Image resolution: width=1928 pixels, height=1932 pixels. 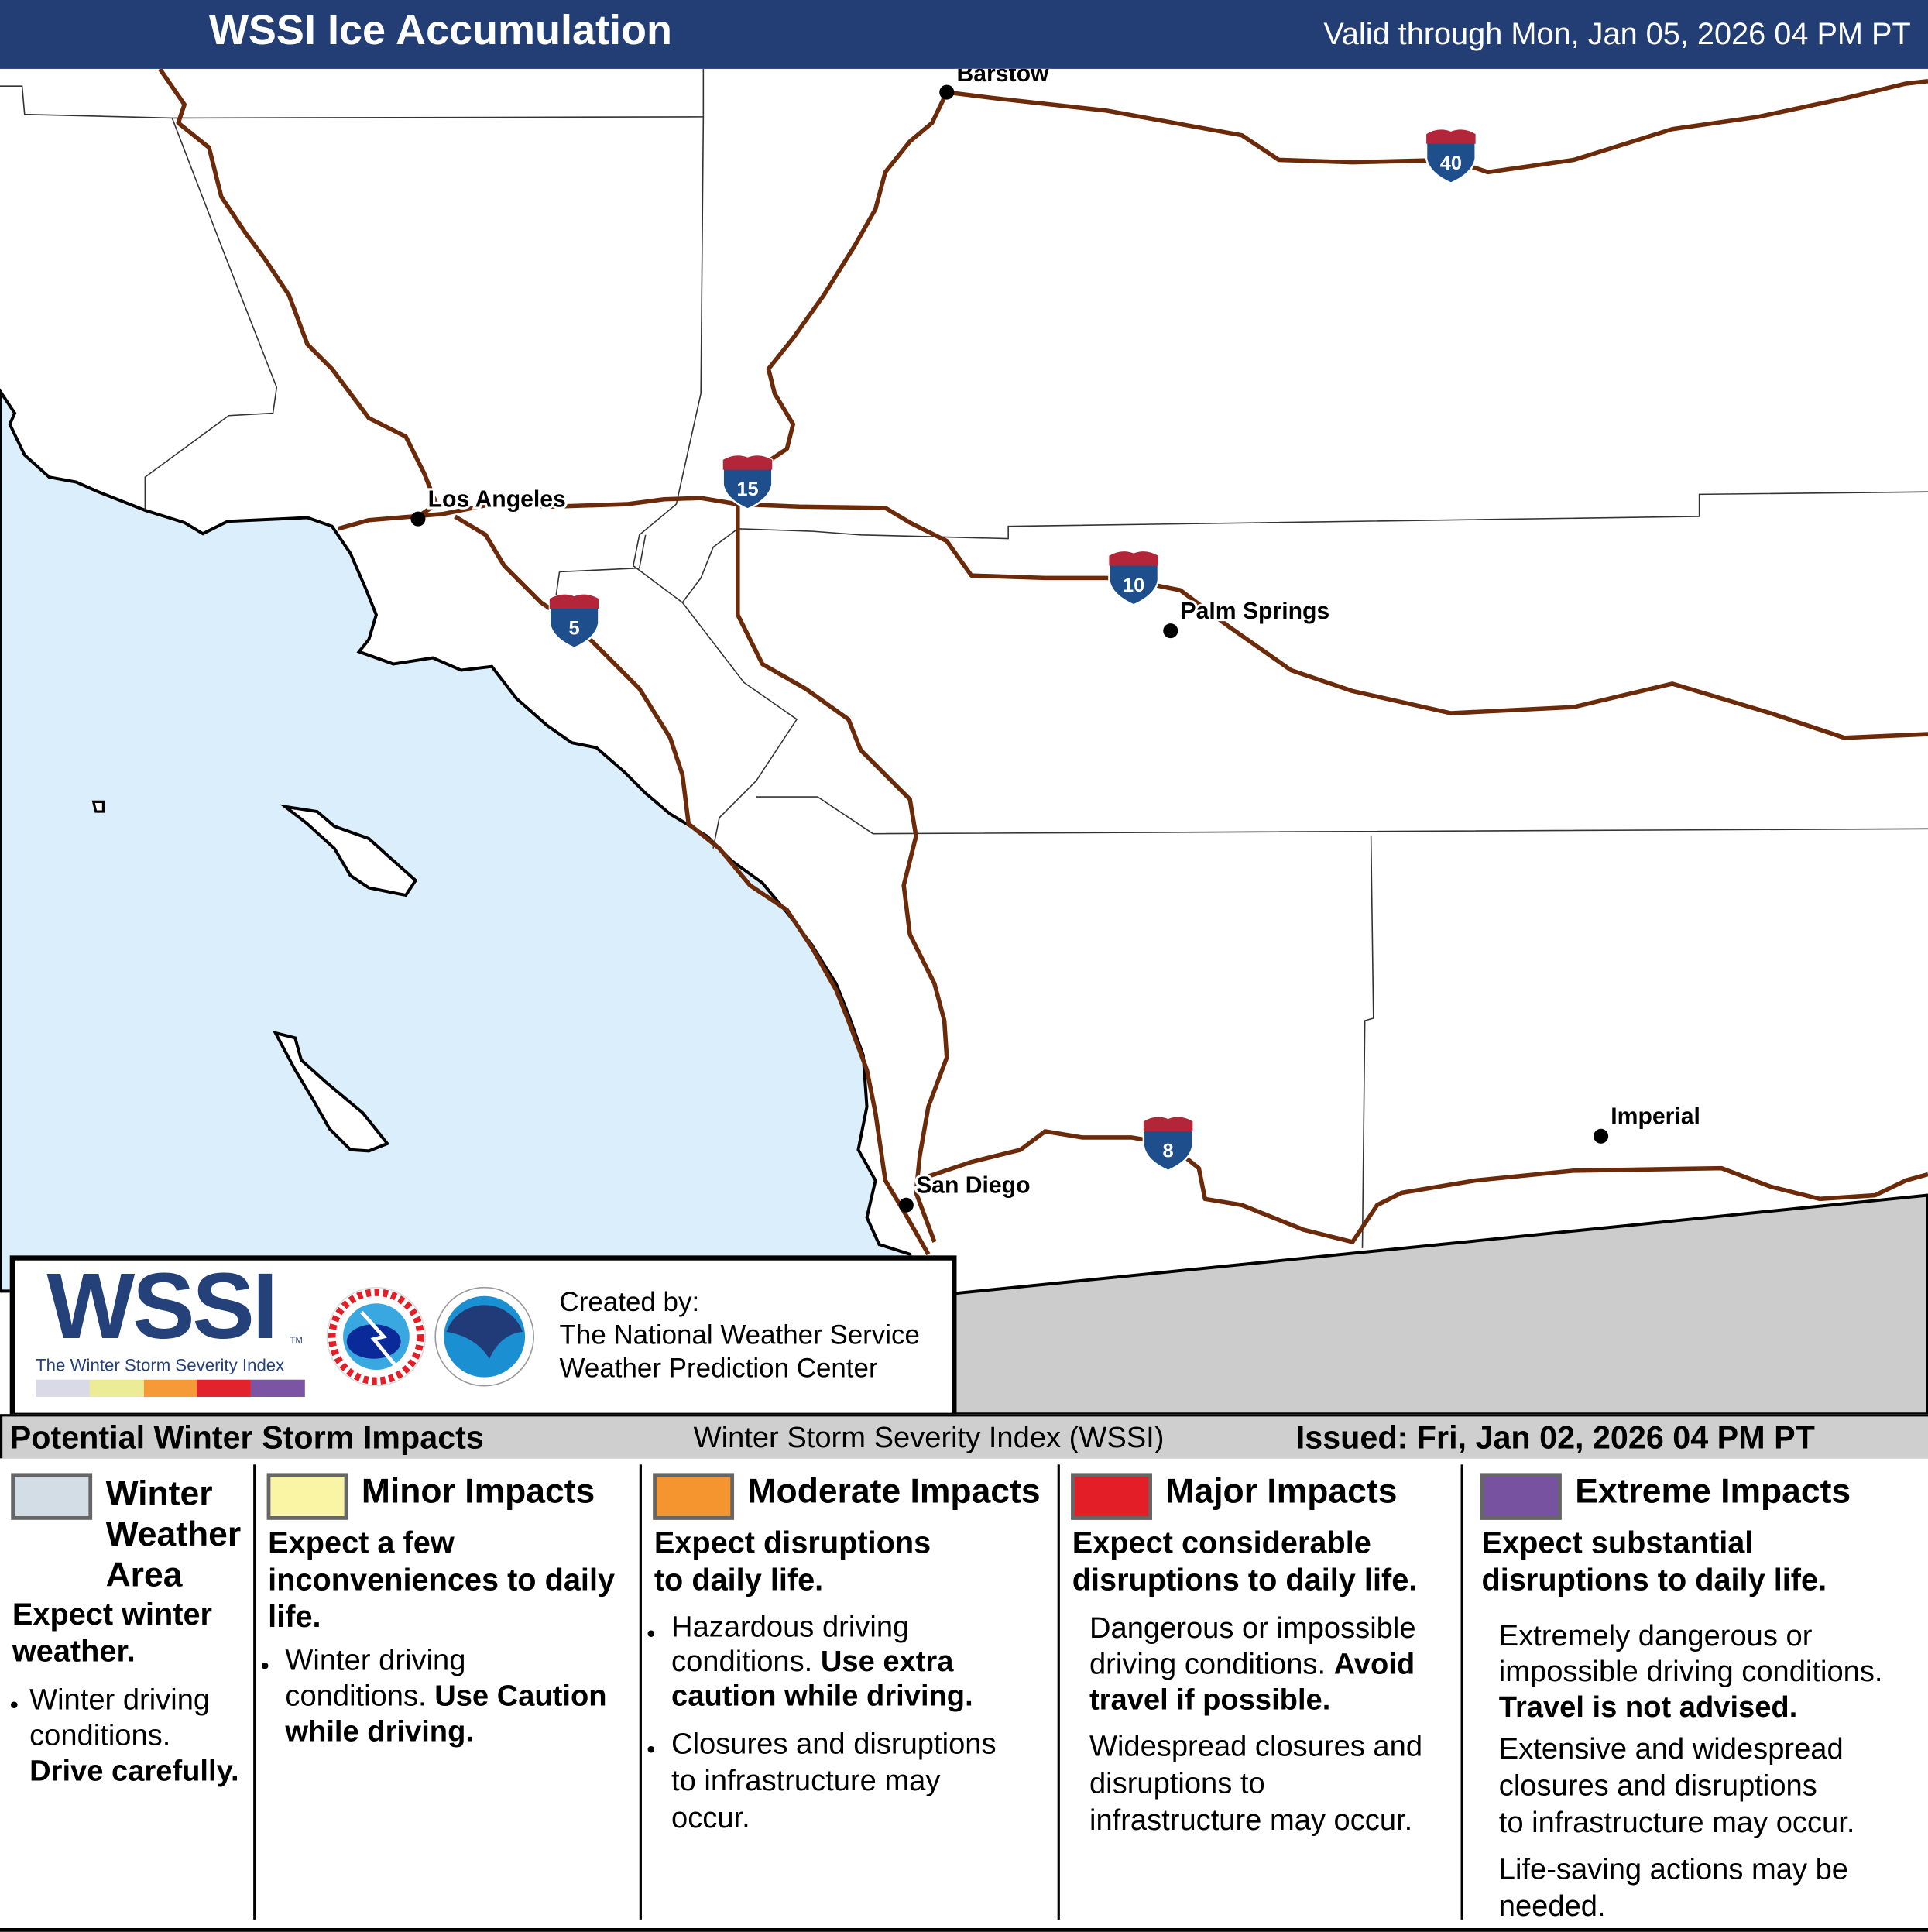 What do you see at coordinates (1170, 631) in the screenshot?
I see `city-dot-palm-springs` at bounding box center [1170, 631].